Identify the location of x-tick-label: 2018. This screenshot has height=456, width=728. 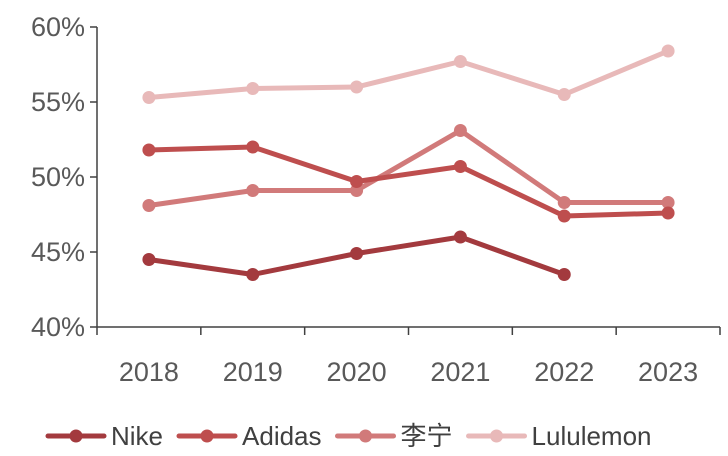
(149, 372).